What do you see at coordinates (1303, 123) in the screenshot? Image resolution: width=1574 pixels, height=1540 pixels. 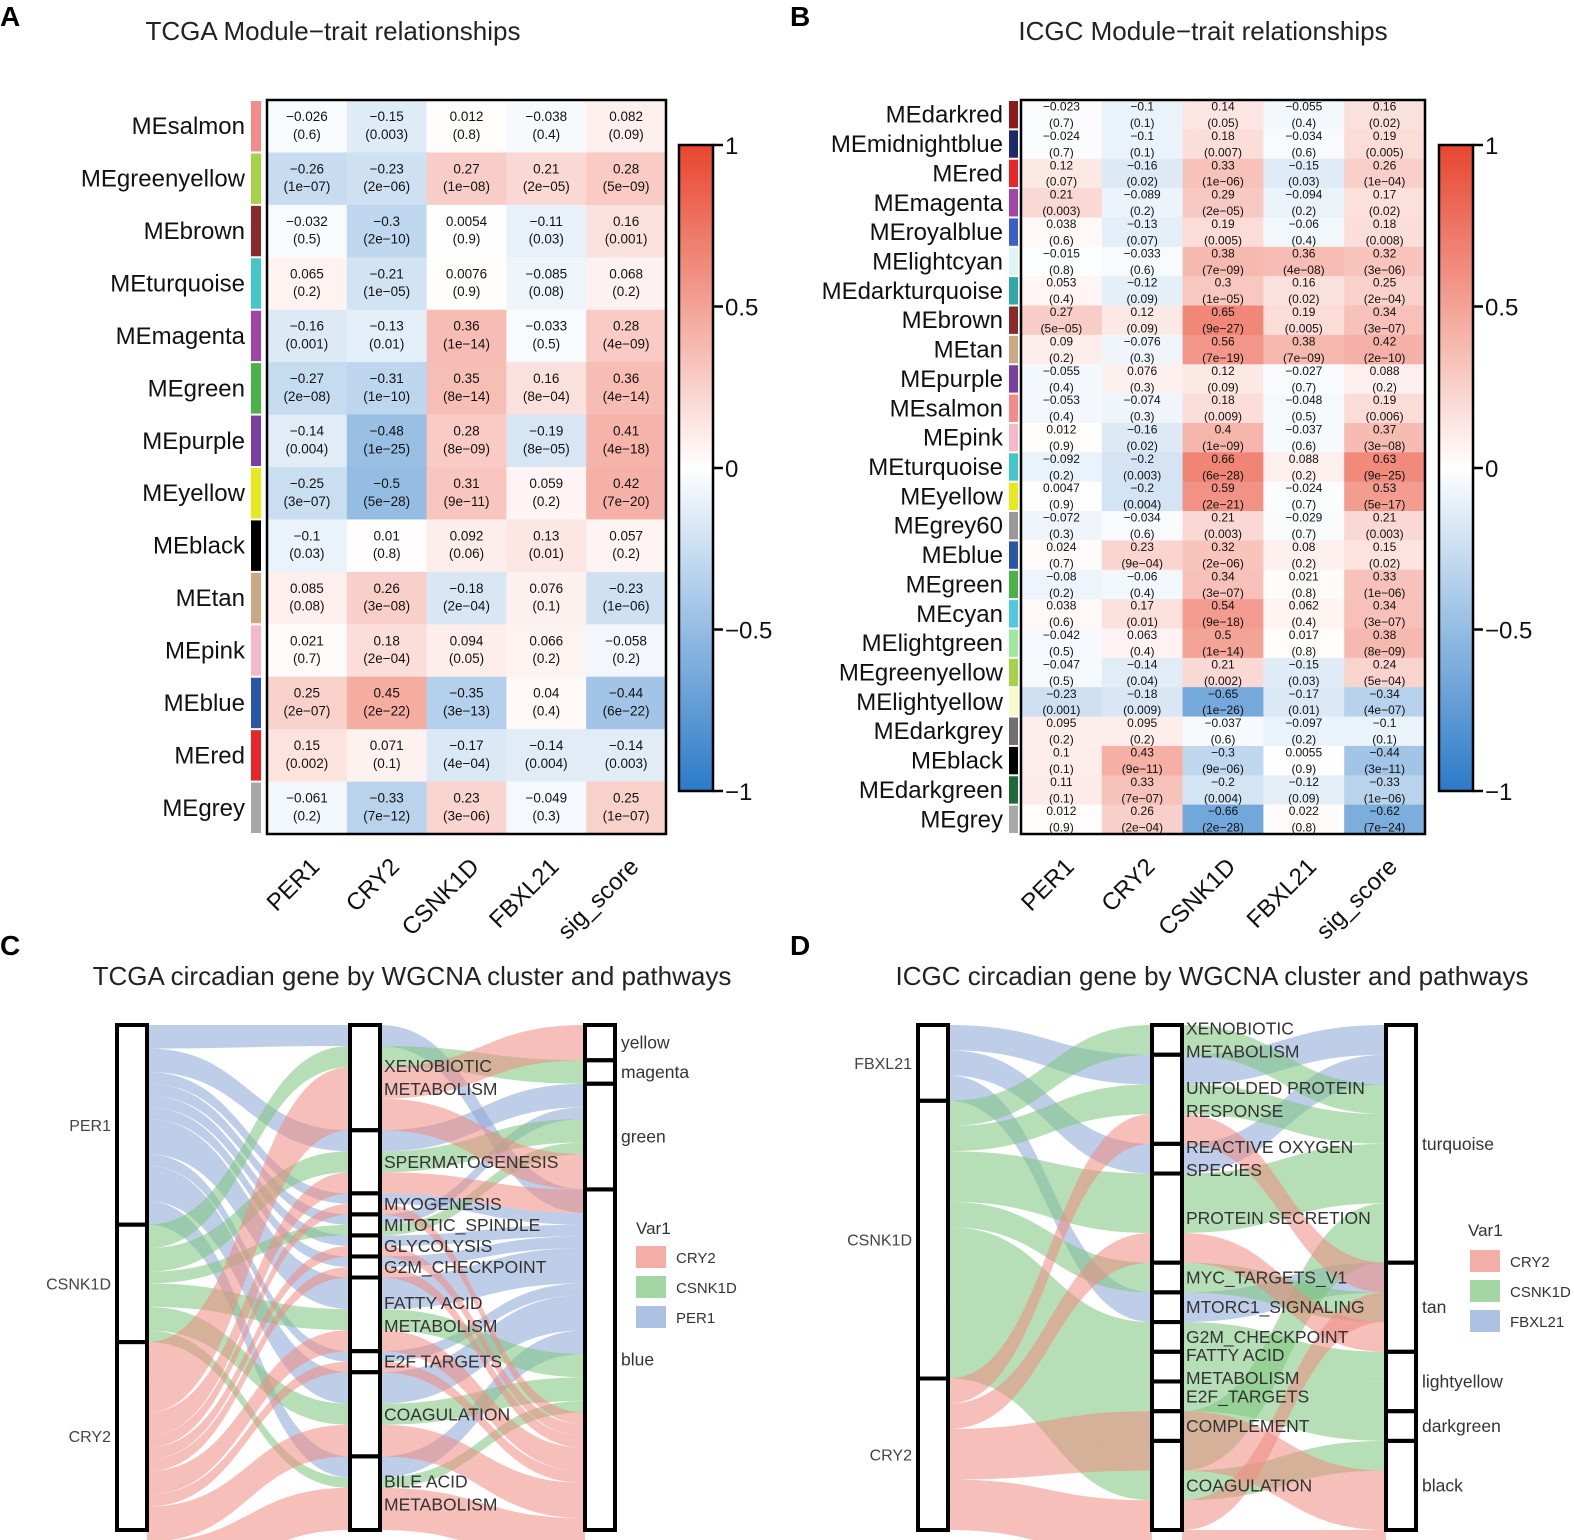 I see `cell-pvalue-label: (0.4)` at bounding box center [1303, 123].